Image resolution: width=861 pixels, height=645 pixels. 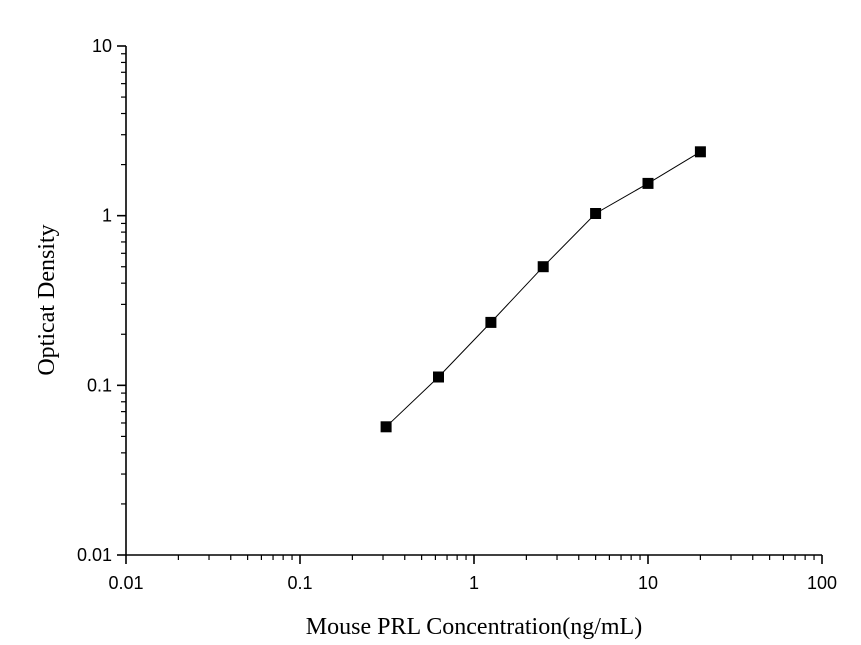 What do you see at coordinates (125, 583) in the screenshot?
I see `x-tick-label: 0.01` at bounding box center [125, 583].